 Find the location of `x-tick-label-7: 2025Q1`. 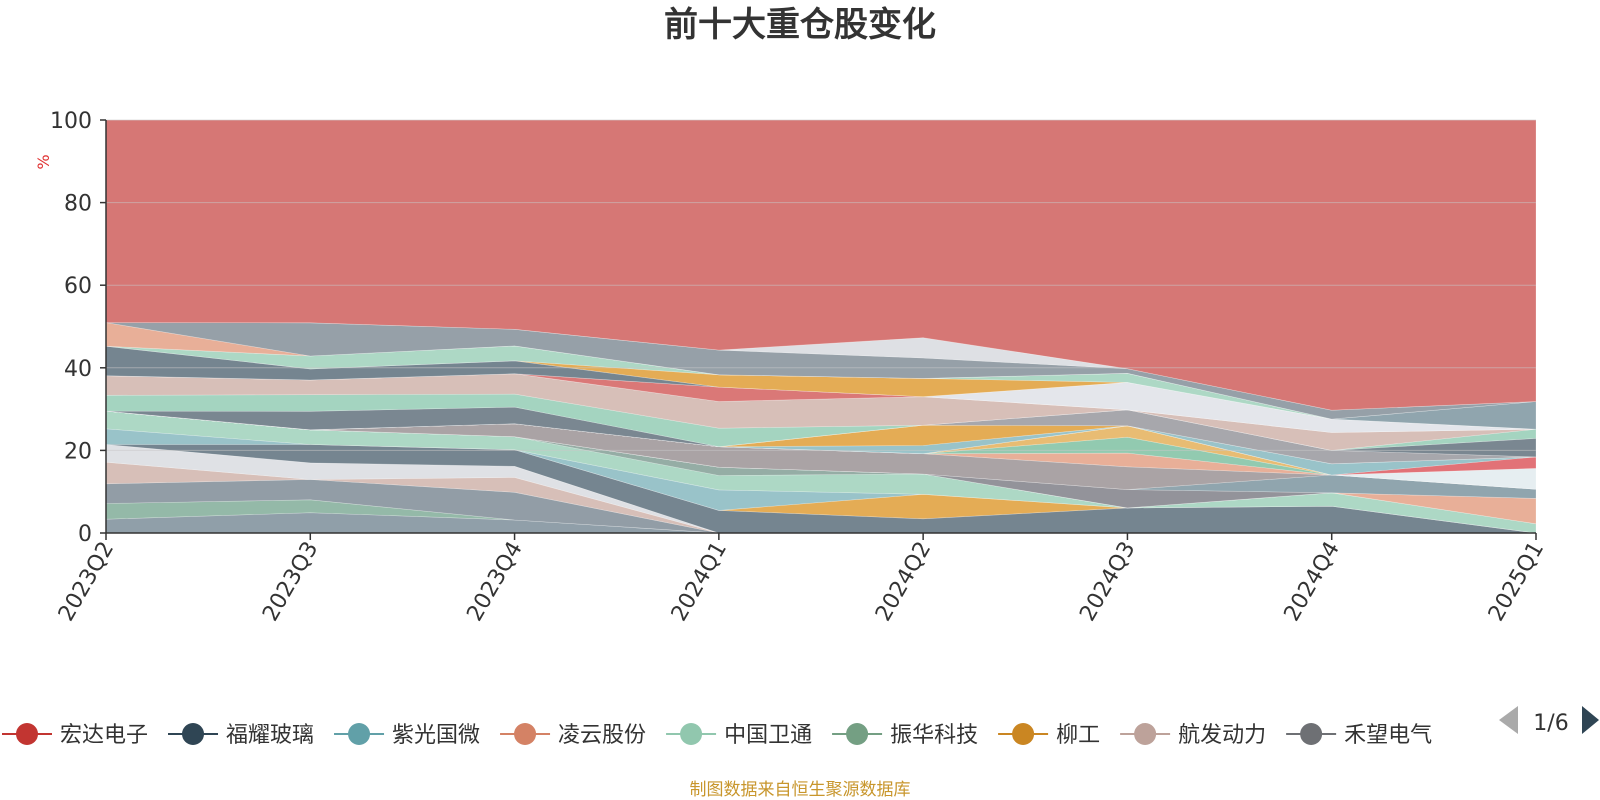

x-tick-label-7: 2025Q1 is located at coordinates (1516, 582).